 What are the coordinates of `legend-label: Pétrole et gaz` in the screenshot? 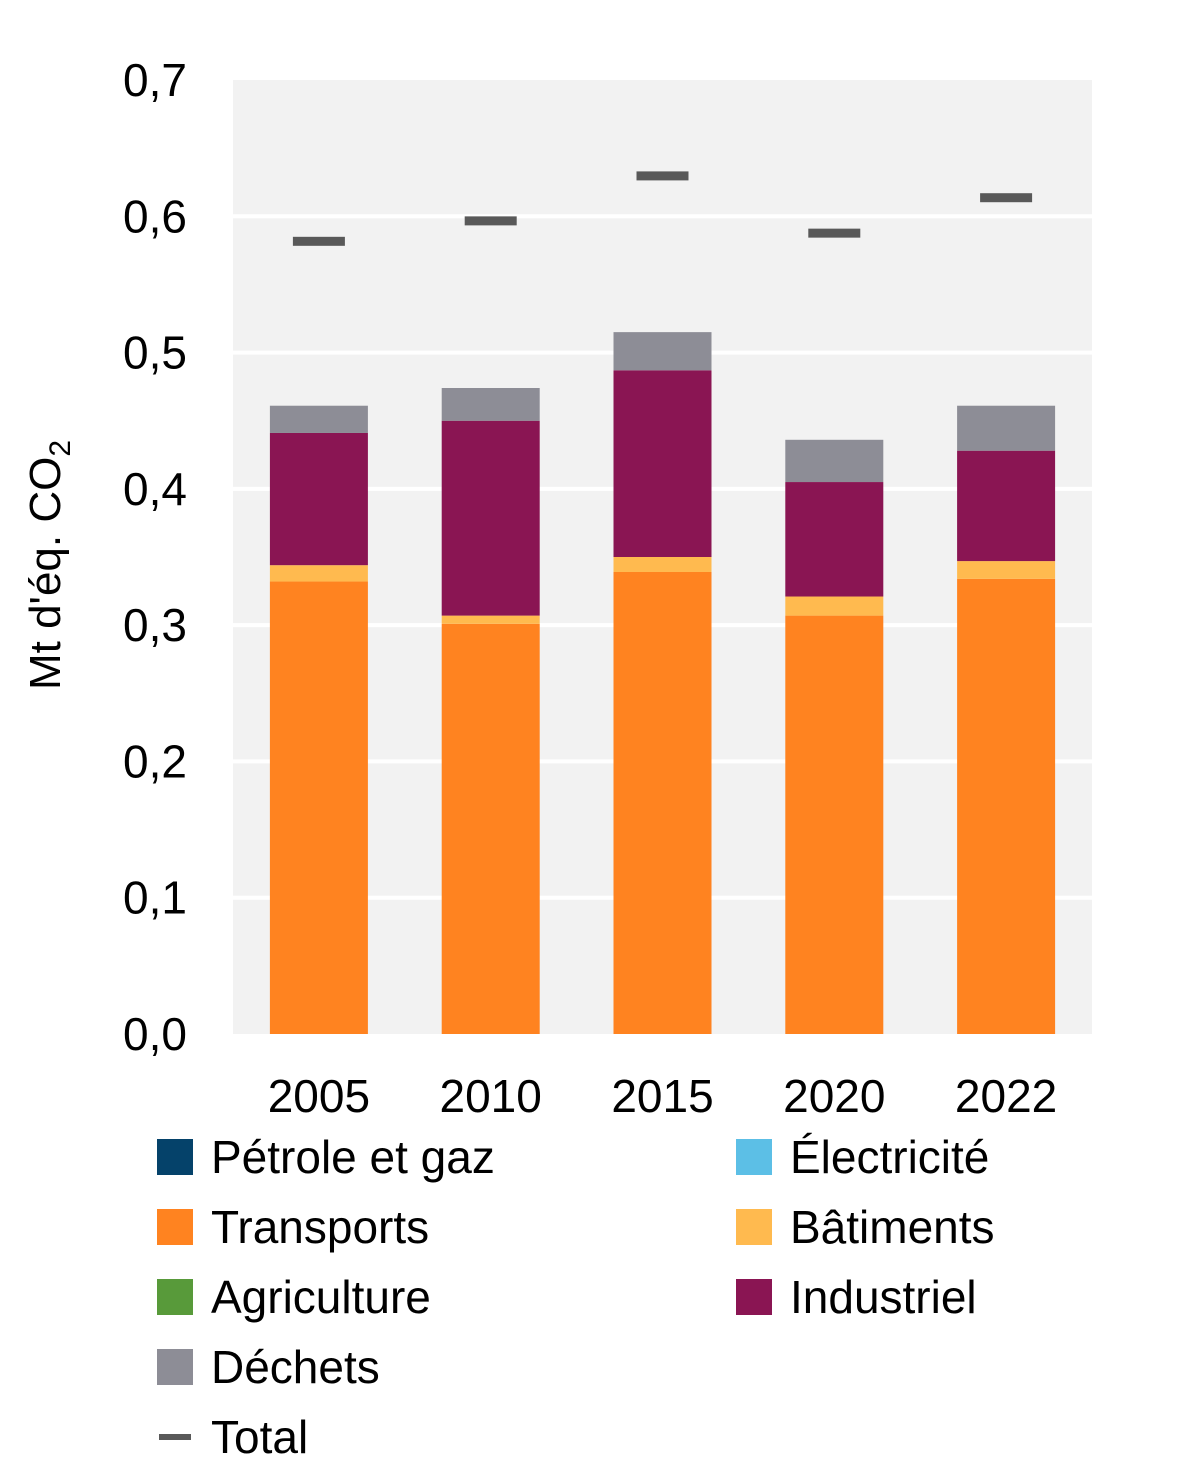 It's located at (353, 1157).